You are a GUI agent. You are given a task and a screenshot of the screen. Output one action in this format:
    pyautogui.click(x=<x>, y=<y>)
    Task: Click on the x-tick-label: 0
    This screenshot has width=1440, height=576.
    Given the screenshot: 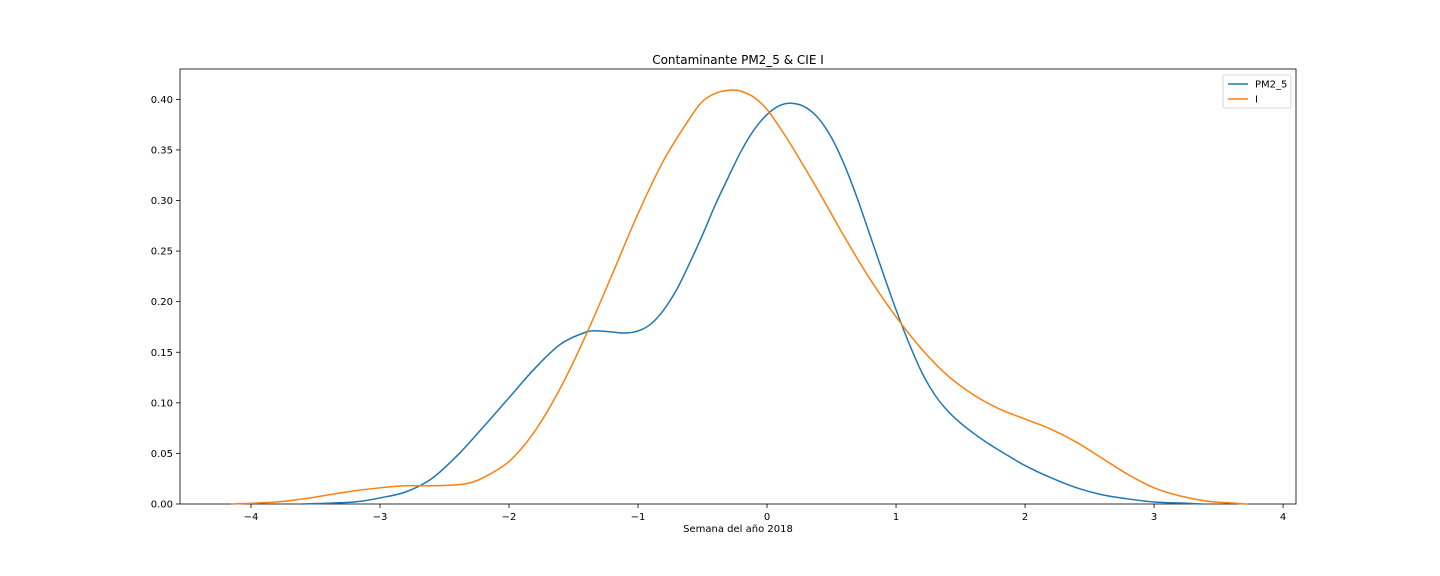 What is the action you would take?
    pyautogui.click(x=767, y=517)
    